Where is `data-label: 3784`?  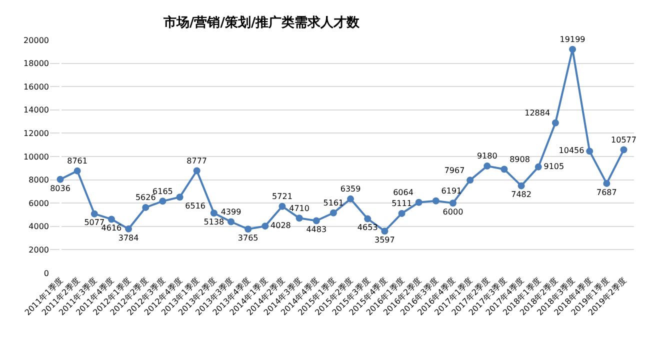 data-label: 3784 is located at coordinates (128, 237).